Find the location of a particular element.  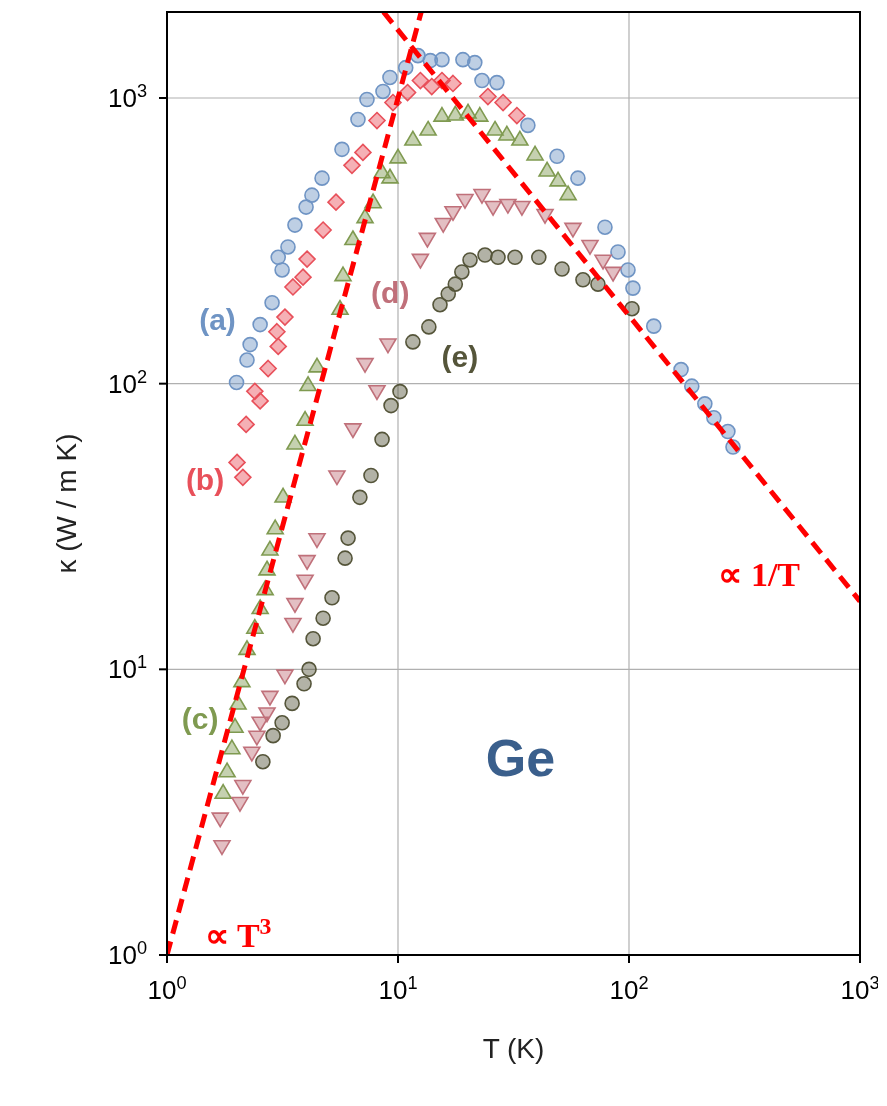

y-tick-label: 10$^{2}$ is located at coordinates (127, 382).